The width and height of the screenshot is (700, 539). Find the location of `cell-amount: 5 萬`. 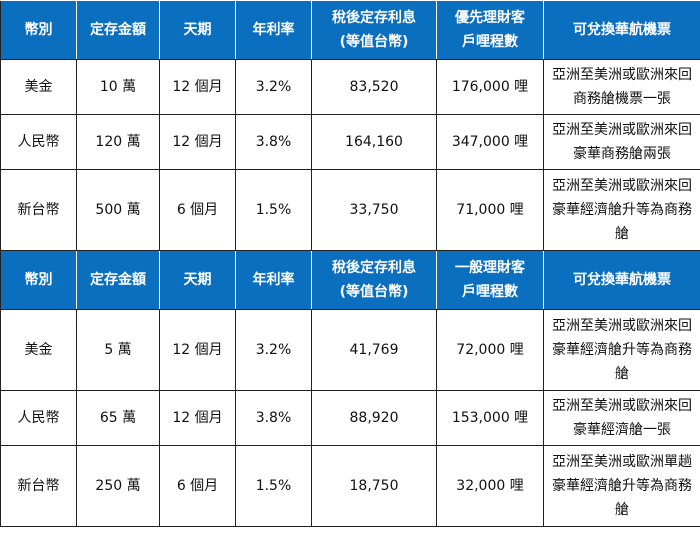

cell-amount: 5 萬 is located at coordinates (118, 350).